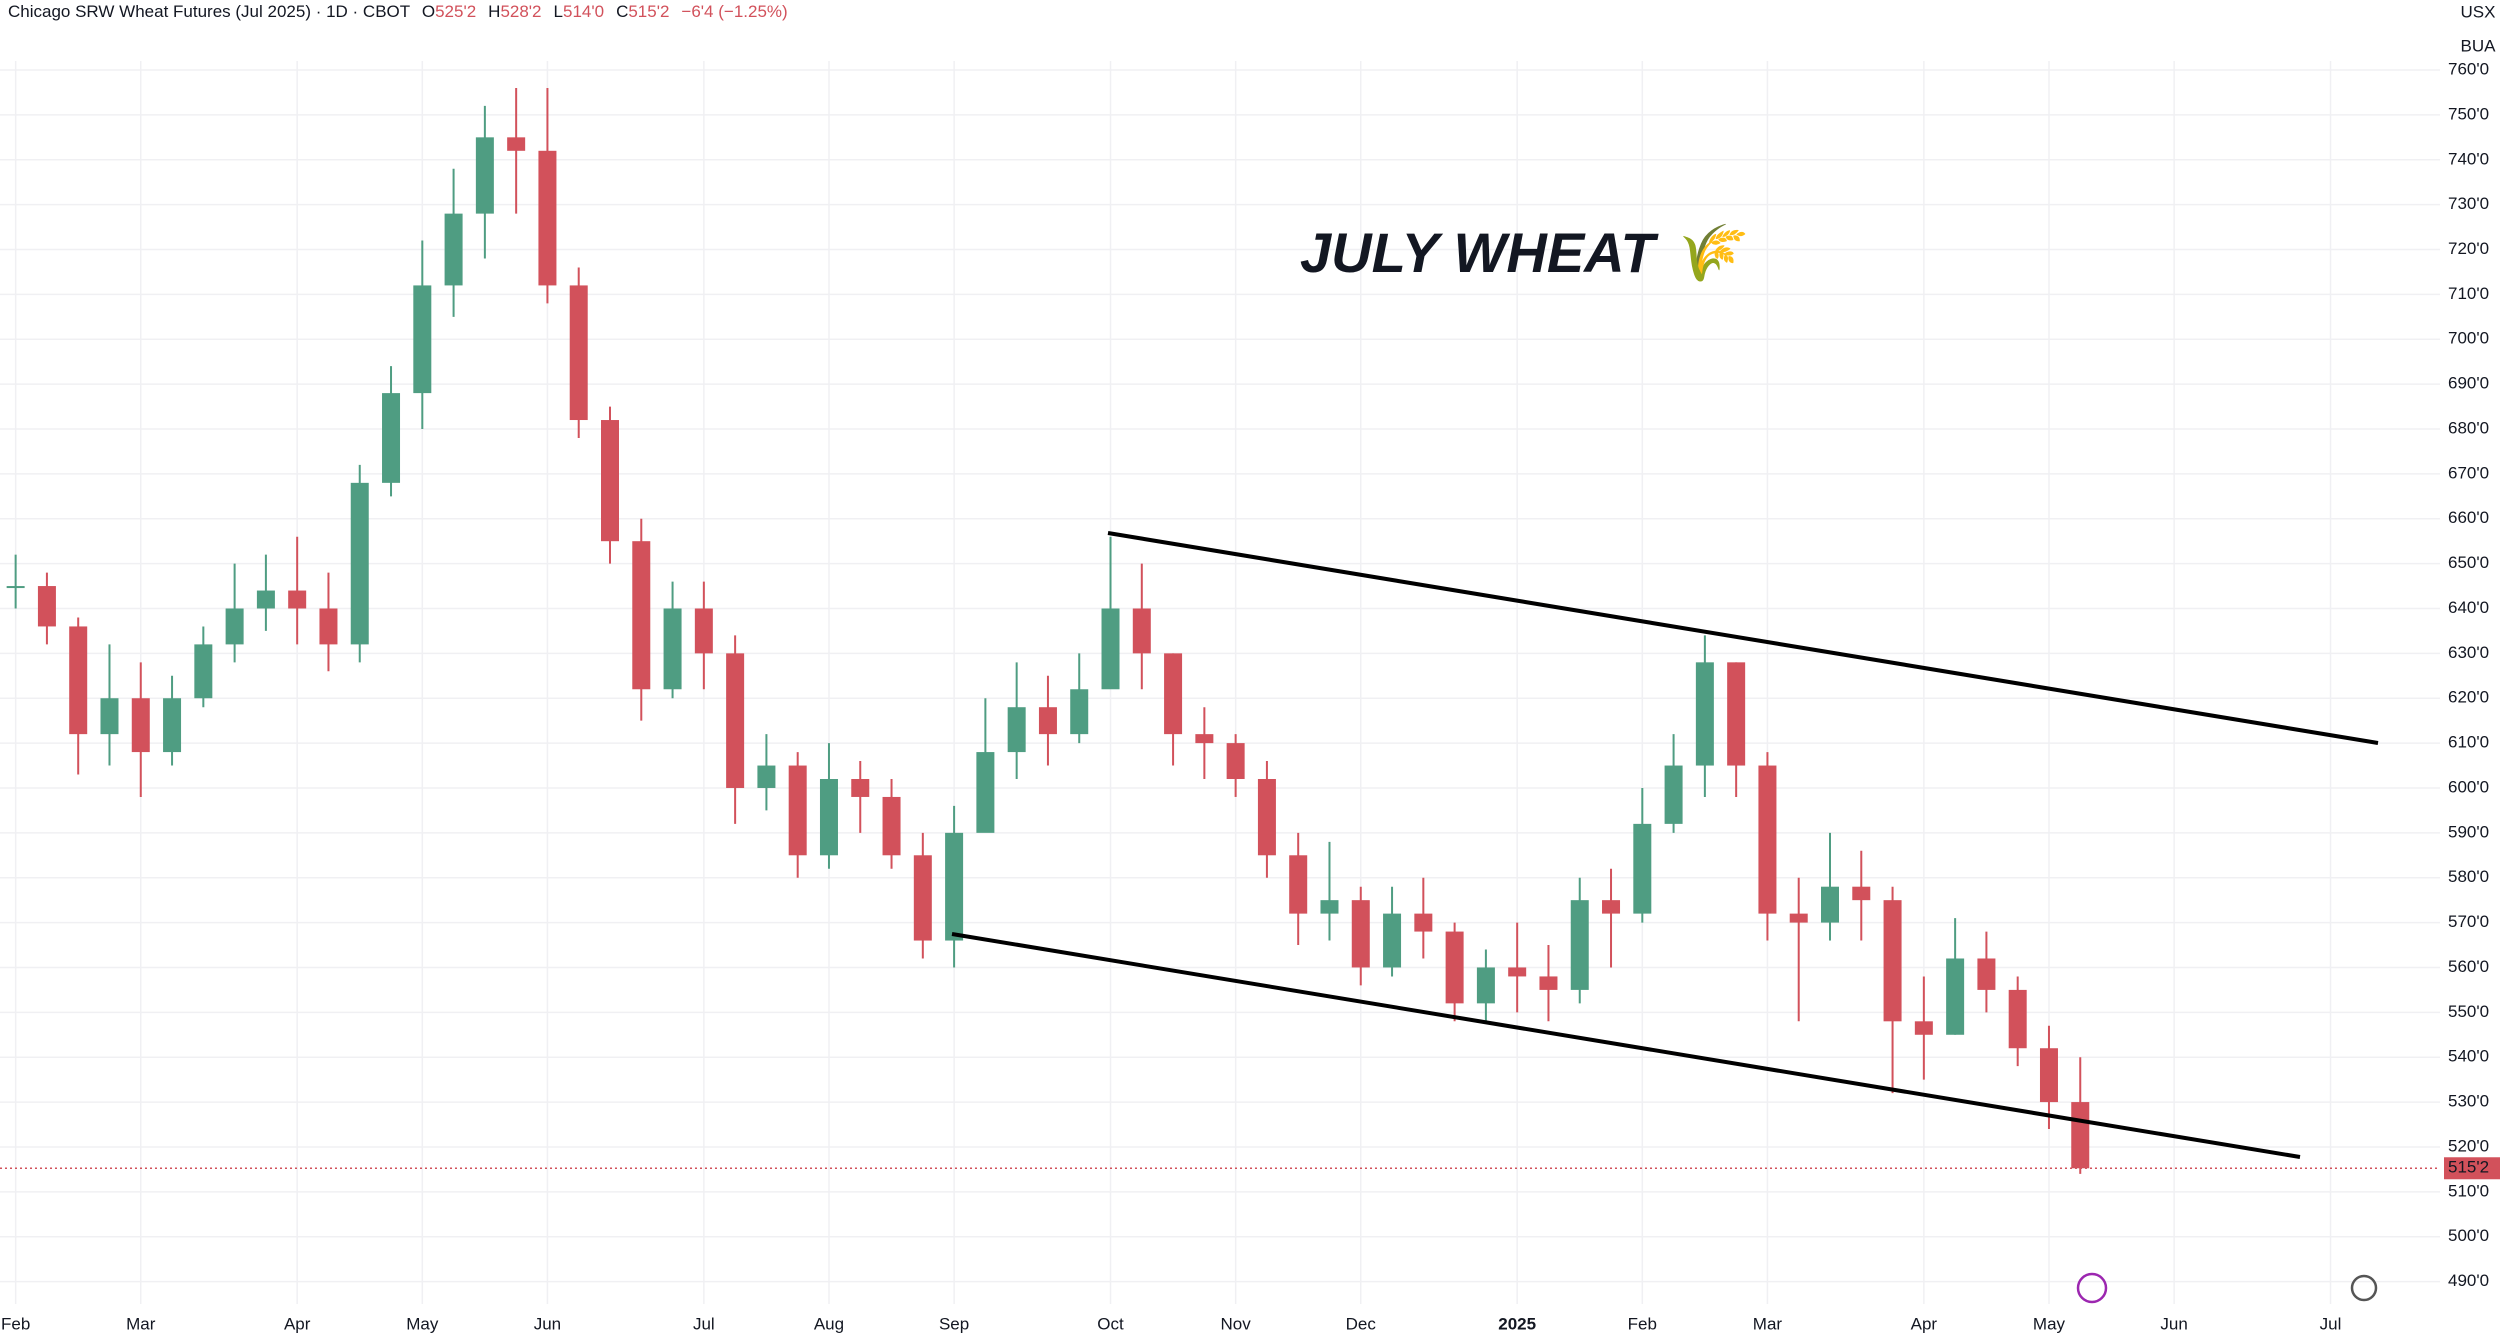  Describe the element at coordinates (2468, 113) in the screenshot. I see `y-tick-label: 750'0` at that location.